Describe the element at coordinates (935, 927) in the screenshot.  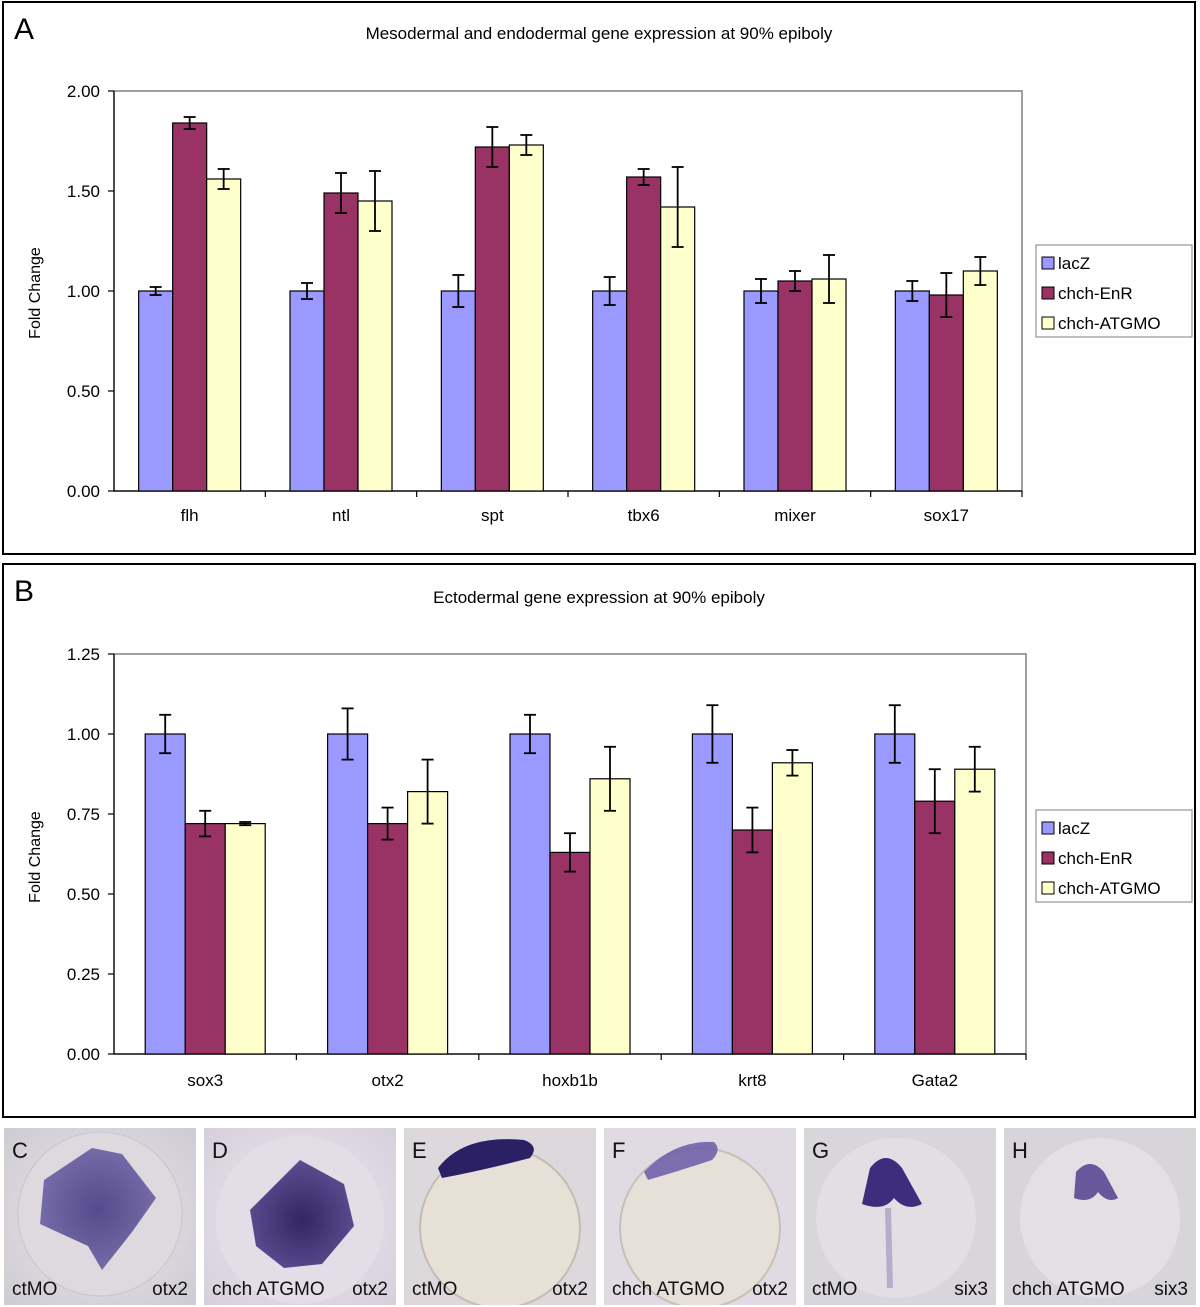
I see `bar-chch-EnR-Gata2` at that location.